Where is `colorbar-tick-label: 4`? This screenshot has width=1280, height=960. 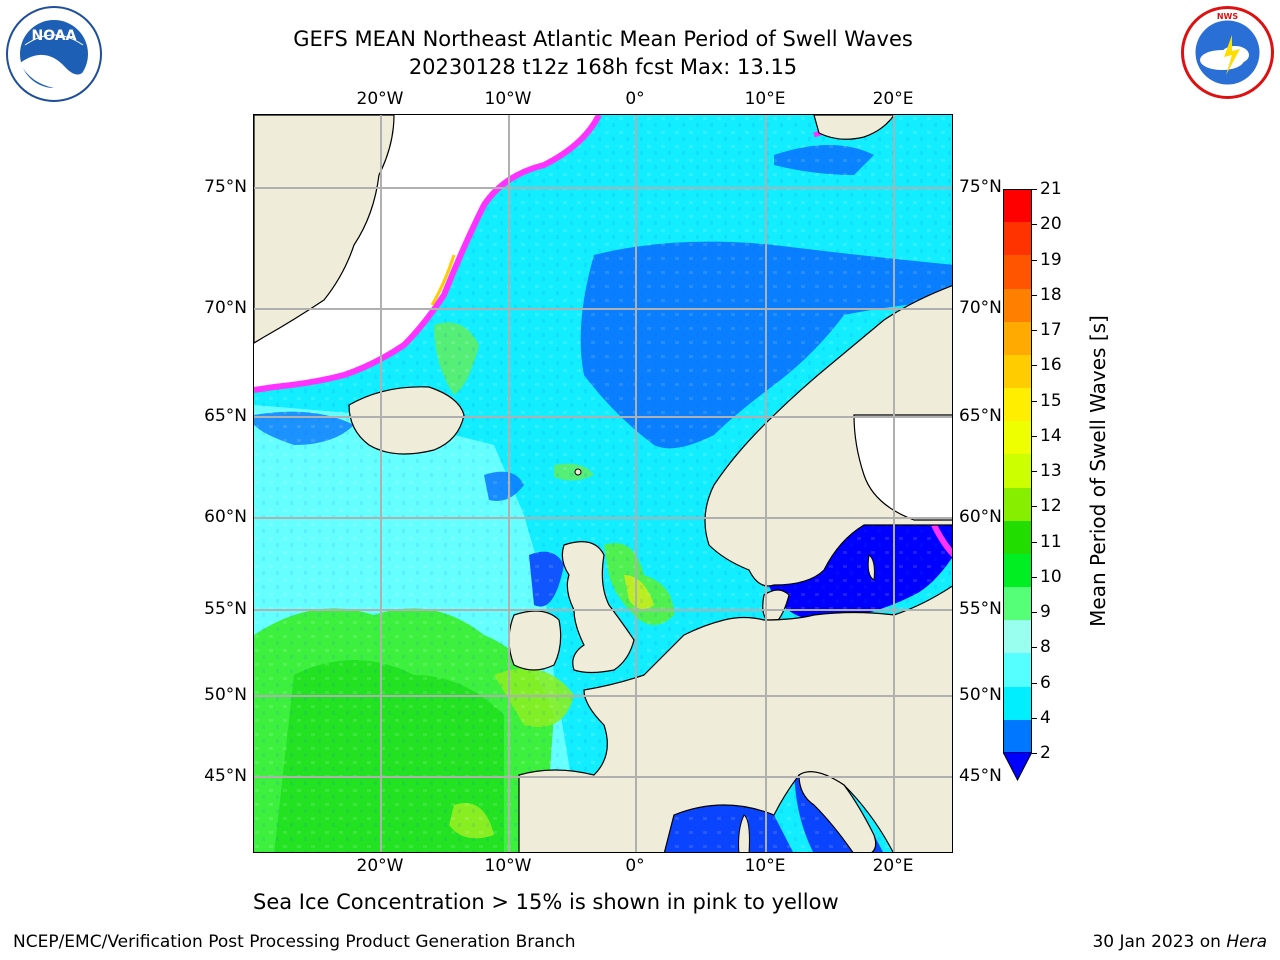 colorbar-tick-label: 4 is located at coordinates (1045, 717).